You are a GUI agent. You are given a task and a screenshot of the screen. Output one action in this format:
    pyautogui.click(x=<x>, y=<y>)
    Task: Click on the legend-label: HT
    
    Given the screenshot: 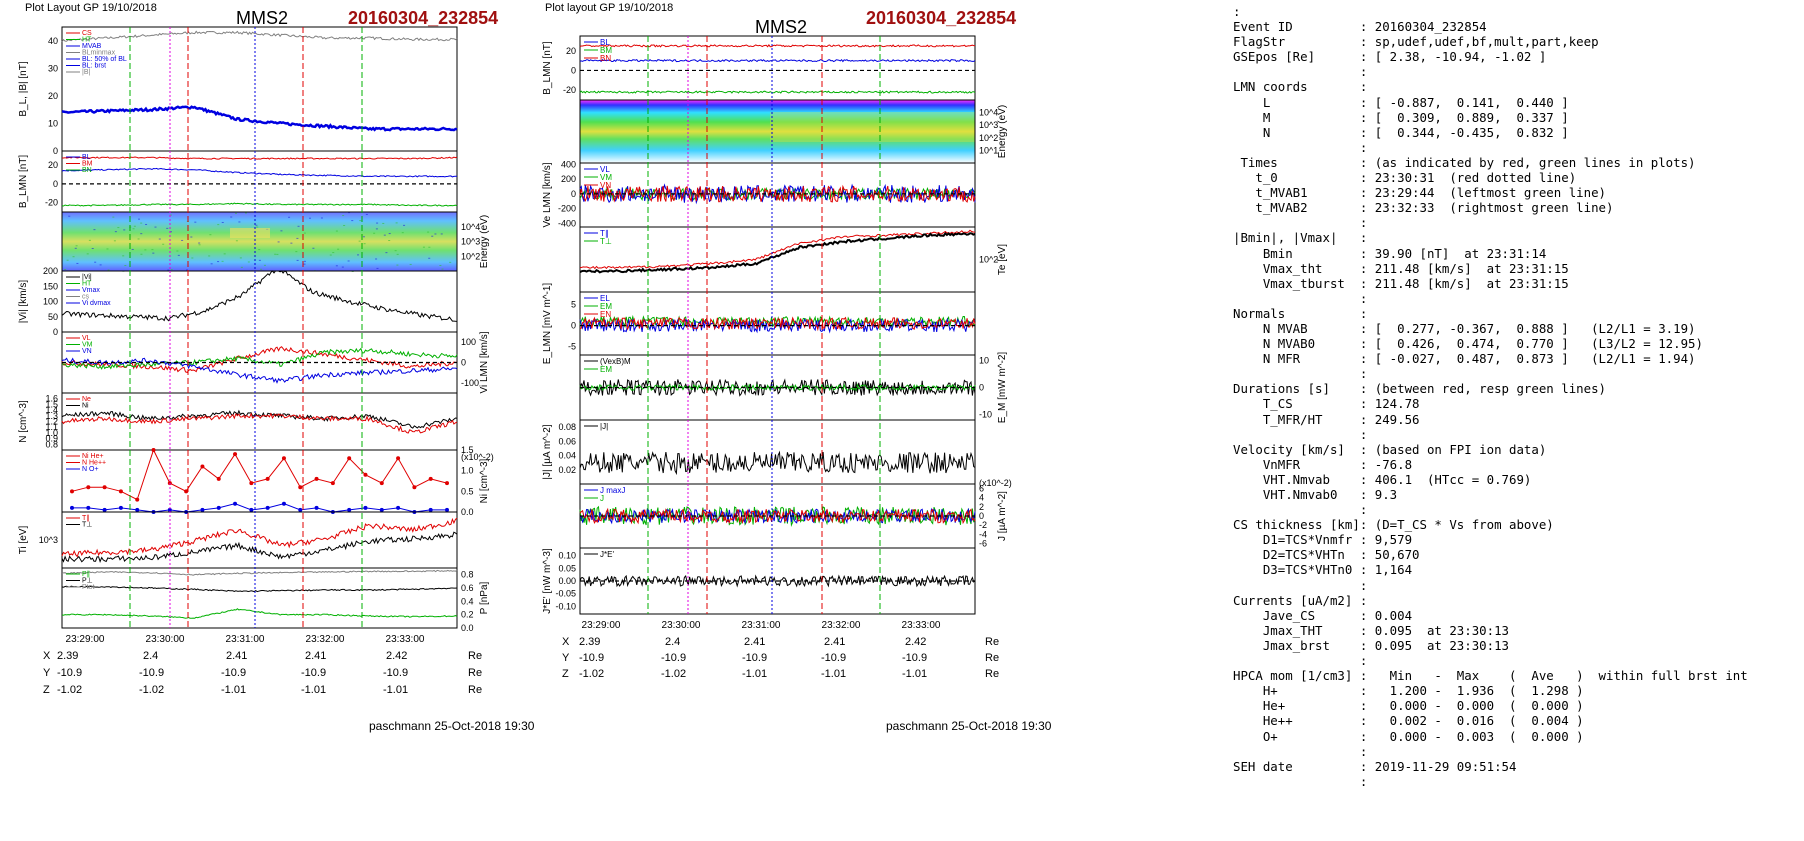 What is the action you would take?
    pyautogui.click(x=87, y=40)
    